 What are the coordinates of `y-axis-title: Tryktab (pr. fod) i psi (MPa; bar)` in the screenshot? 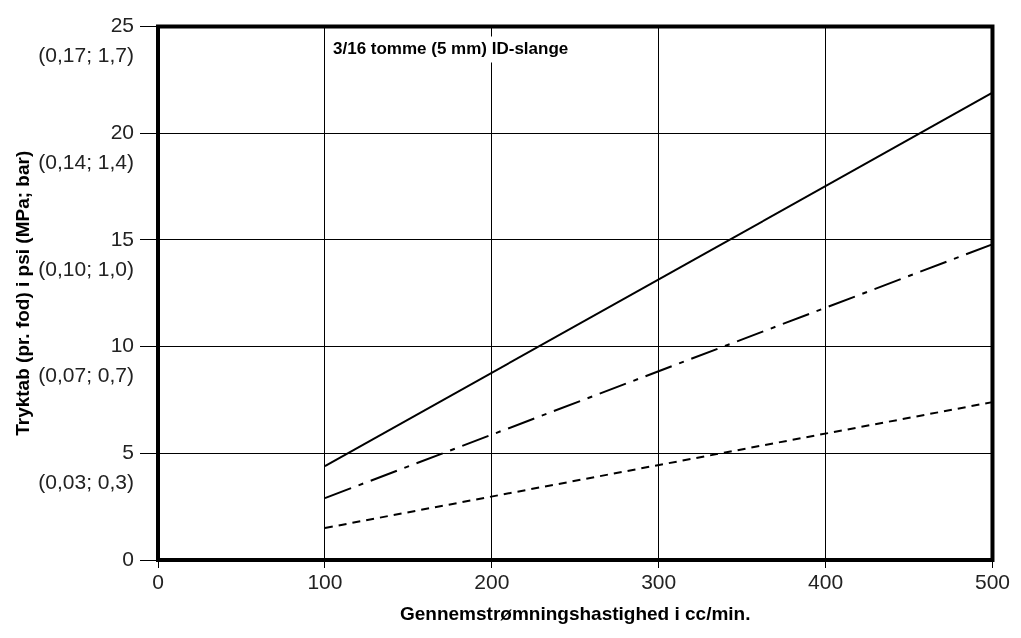 It's located at (22, 293).